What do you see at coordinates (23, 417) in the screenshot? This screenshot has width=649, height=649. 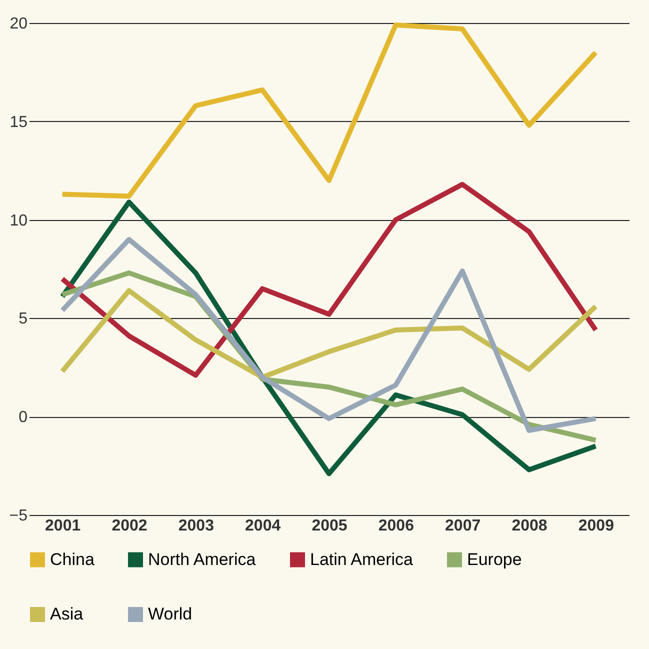 I see `y-tick-label: 0` at bounding box center [23, 417].